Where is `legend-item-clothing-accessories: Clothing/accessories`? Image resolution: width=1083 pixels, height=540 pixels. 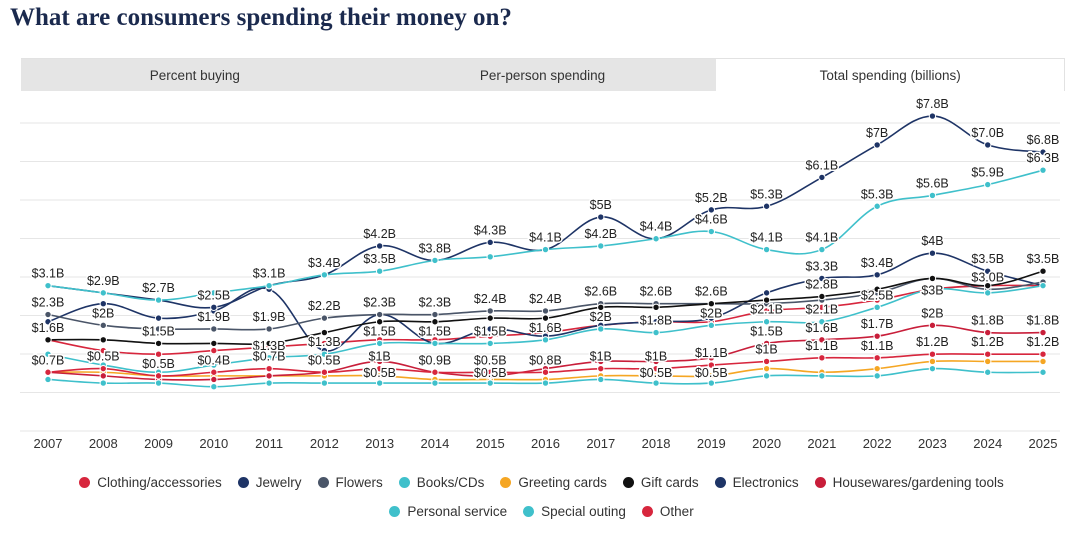 legend-item-clothing-accessories: Clothing/accessories is located at coordinates (150, 482).